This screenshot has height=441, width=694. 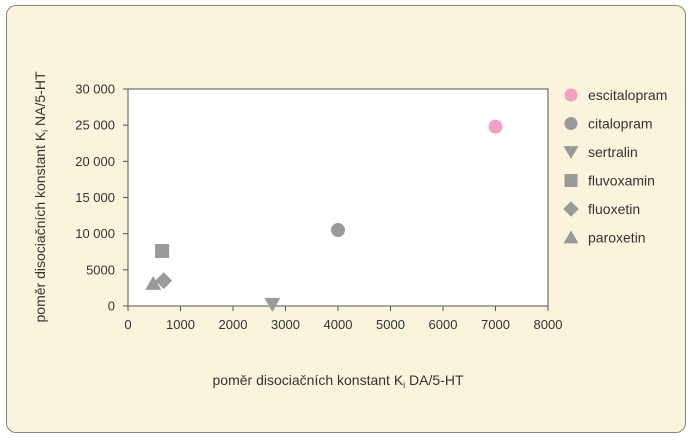 I want to click on x-tick-label: 4000, so click(x=338, y=324).